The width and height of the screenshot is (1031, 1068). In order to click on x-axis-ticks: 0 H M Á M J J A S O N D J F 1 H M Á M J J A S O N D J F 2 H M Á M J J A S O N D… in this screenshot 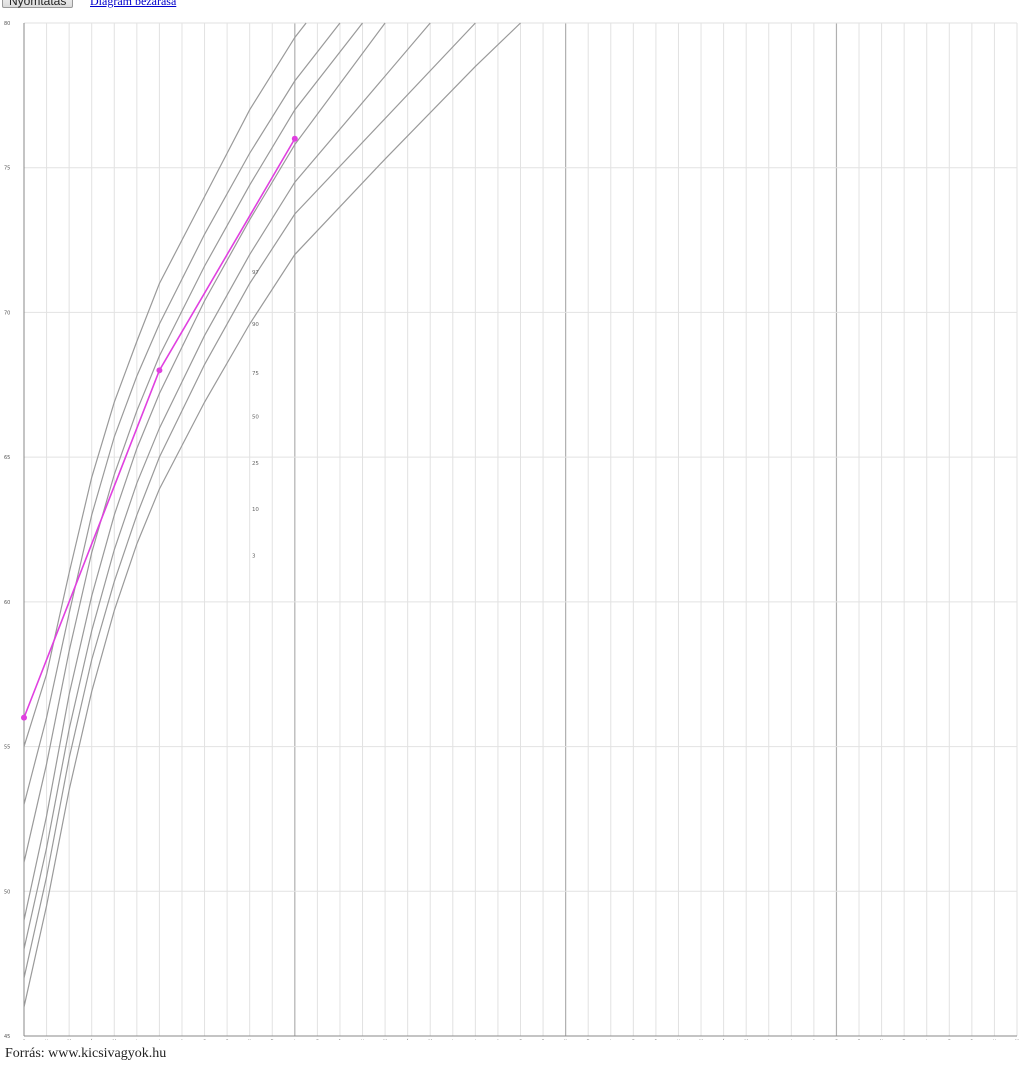, I will do `click(521, 1039)`.